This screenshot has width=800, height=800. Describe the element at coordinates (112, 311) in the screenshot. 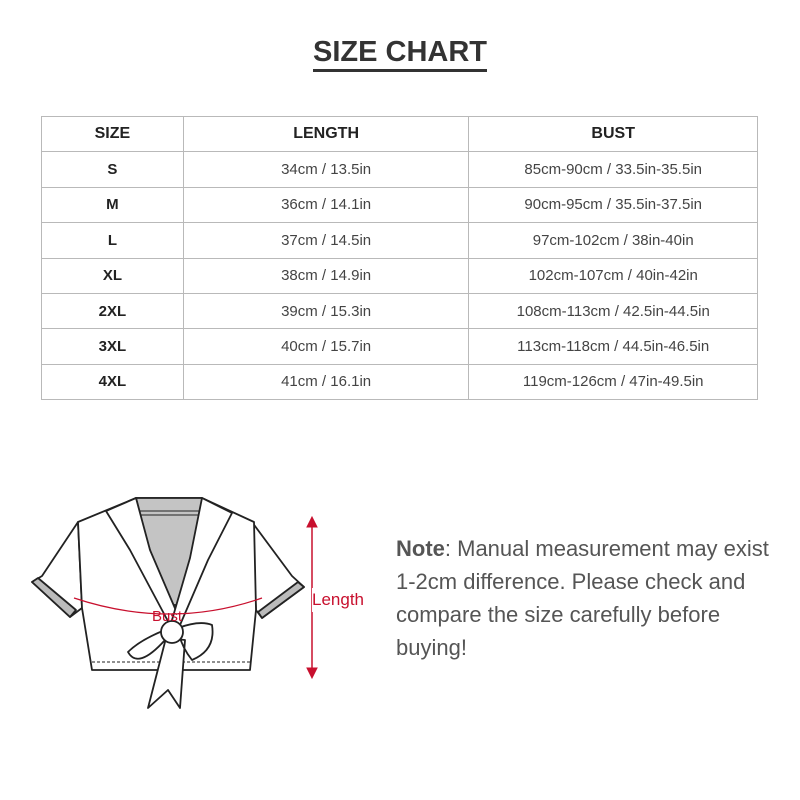

I see `size-cell: 2XL` at that location.